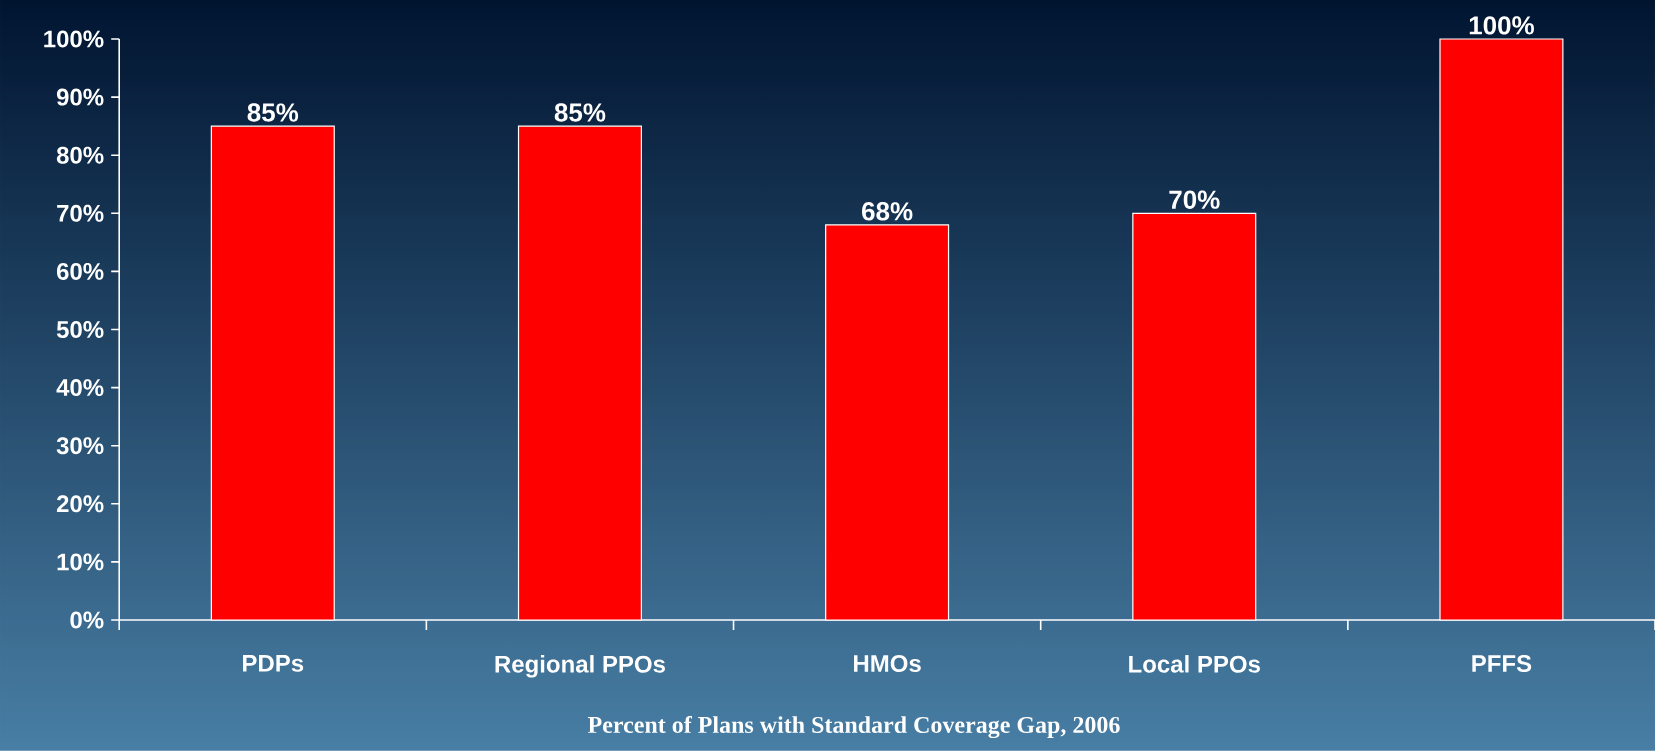 Image resolution: width=1655 pixels, height=751 pixels. What do you see at coordinates (80, 388) in the screenshot?
I see `y-tick-label: 40%` at bounding box center [80, 388].